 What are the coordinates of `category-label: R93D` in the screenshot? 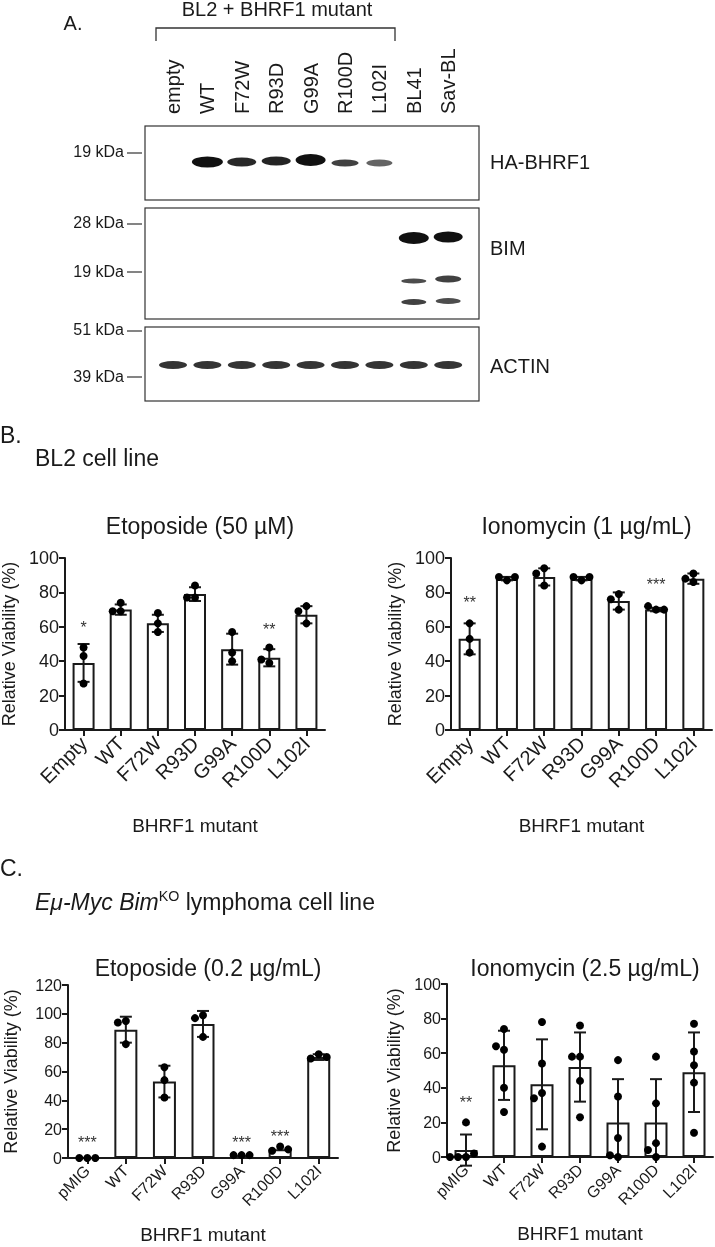 It's located at (276, 88).